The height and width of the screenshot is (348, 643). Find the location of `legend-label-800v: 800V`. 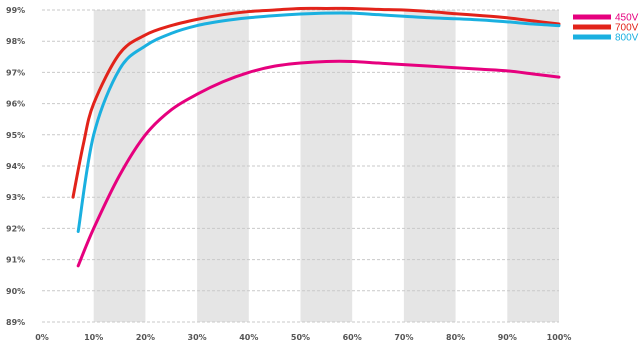

legend-label-800v: 800V is located at coordinates (627, 38).